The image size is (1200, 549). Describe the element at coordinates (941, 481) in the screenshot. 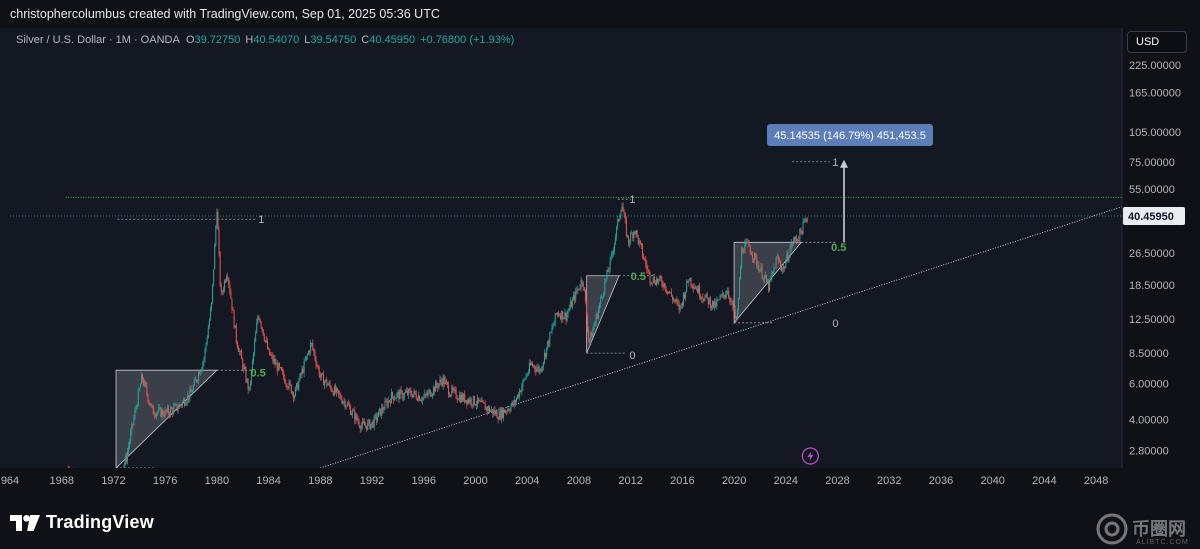

I see `time-tick-label: 2036` at that location.